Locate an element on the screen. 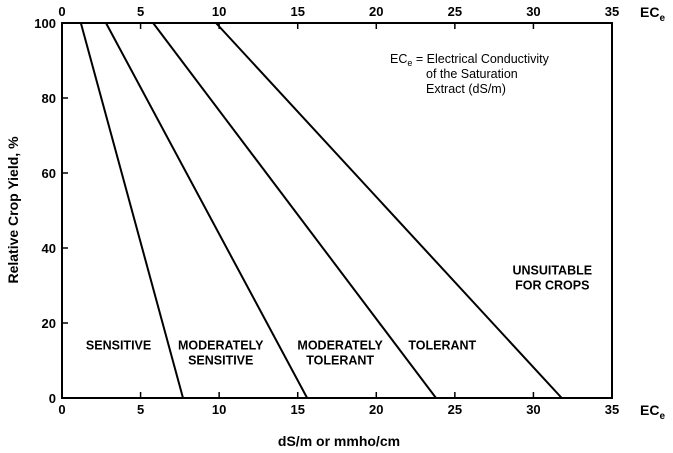 The height and width of the screenshot is (453, 673). x-tick-label-bottom: 15 is located at coordinates (297, 409).